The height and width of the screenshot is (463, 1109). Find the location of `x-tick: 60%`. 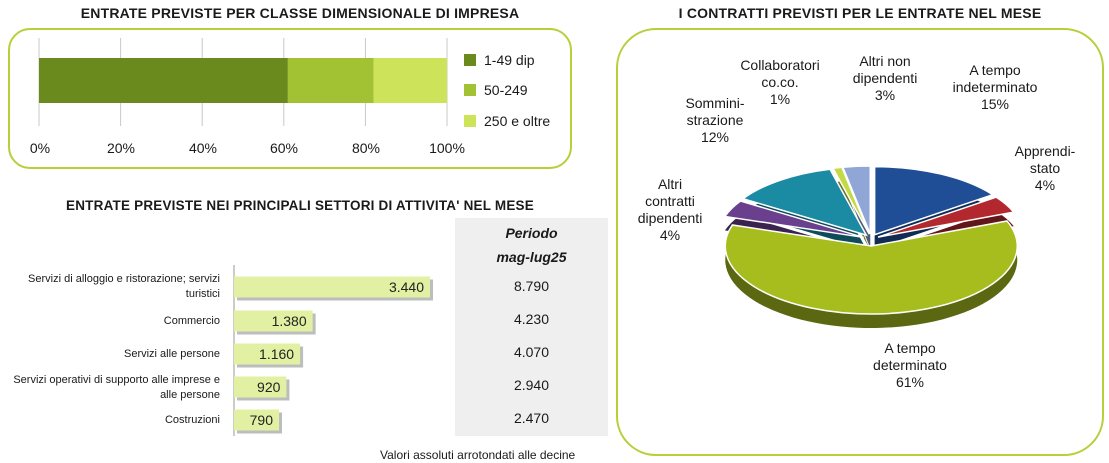

x-tick: 60% is located at coordinates (284, 148).